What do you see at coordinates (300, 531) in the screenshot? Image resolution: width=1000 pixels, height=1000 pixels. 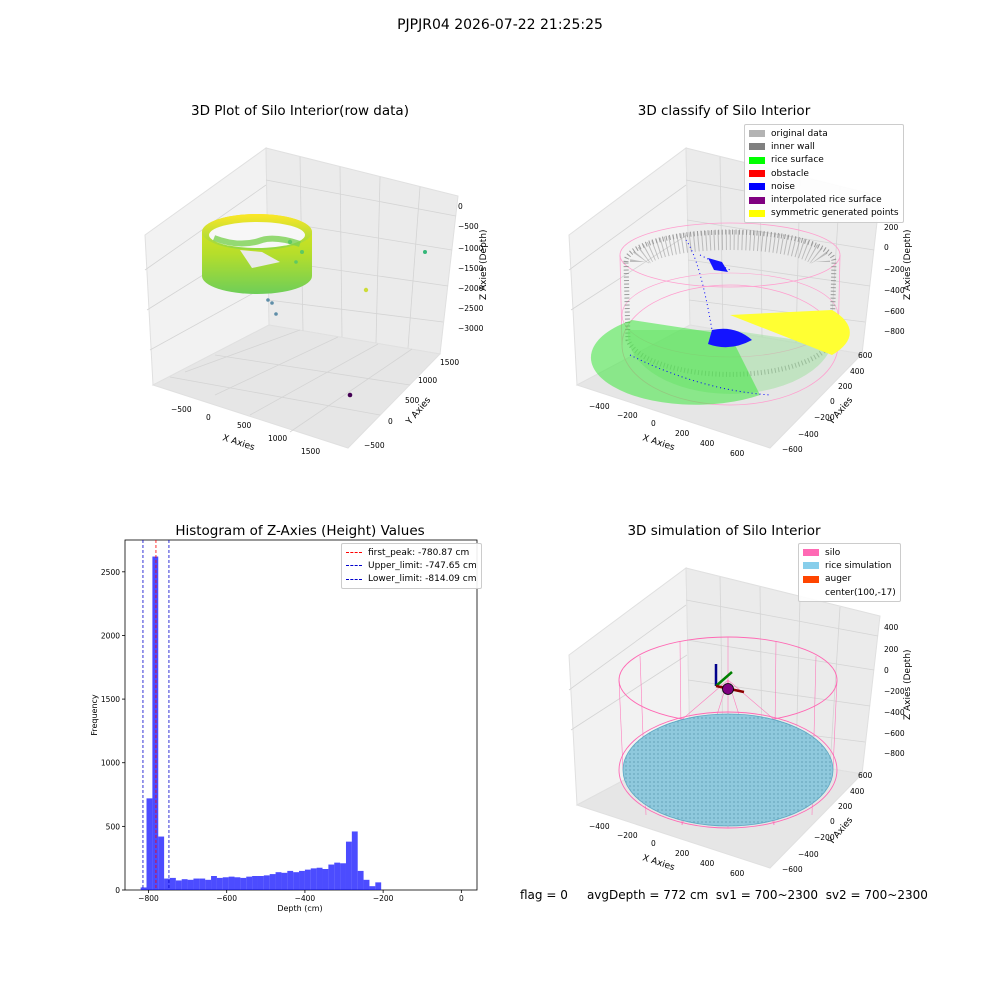 I see `histogram-title: Histogram of Z-Axies (Height) Values` at bounding box center [300, 531].